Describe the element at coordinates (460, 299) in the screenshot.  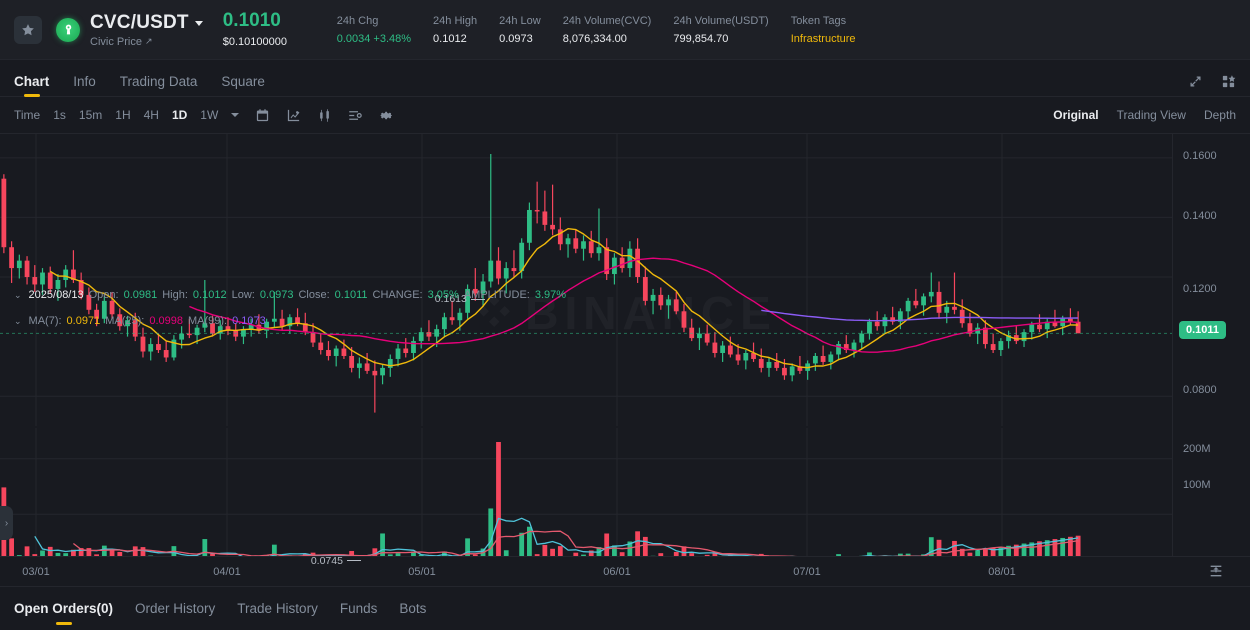
I see `period-high-annotation: 0.1613` at that location.